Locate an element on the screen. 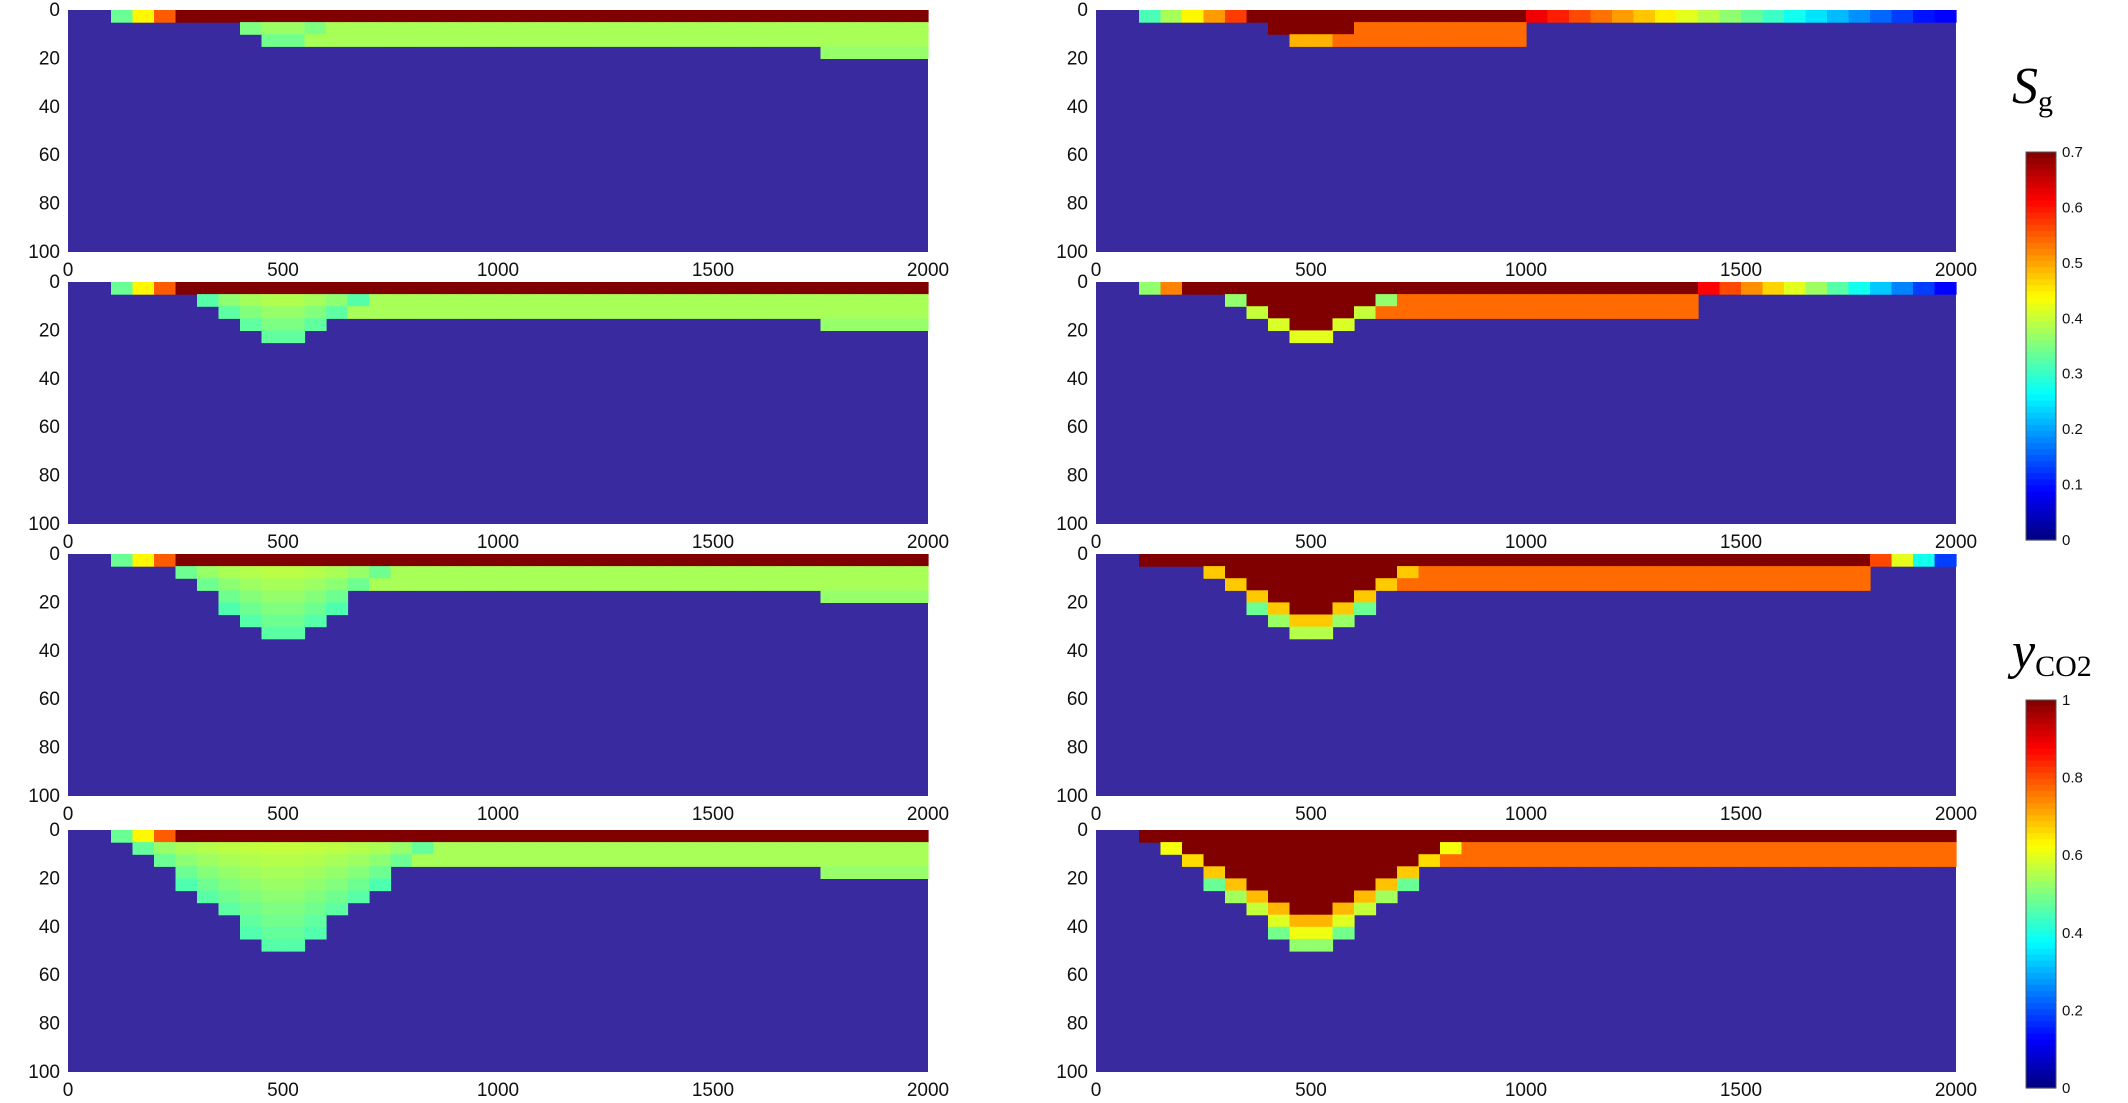 Image resolution: width=2128 pixels, height=1103 pixels. colorbar-tick-label: 0.5 is located at coordinates (2072, 263).